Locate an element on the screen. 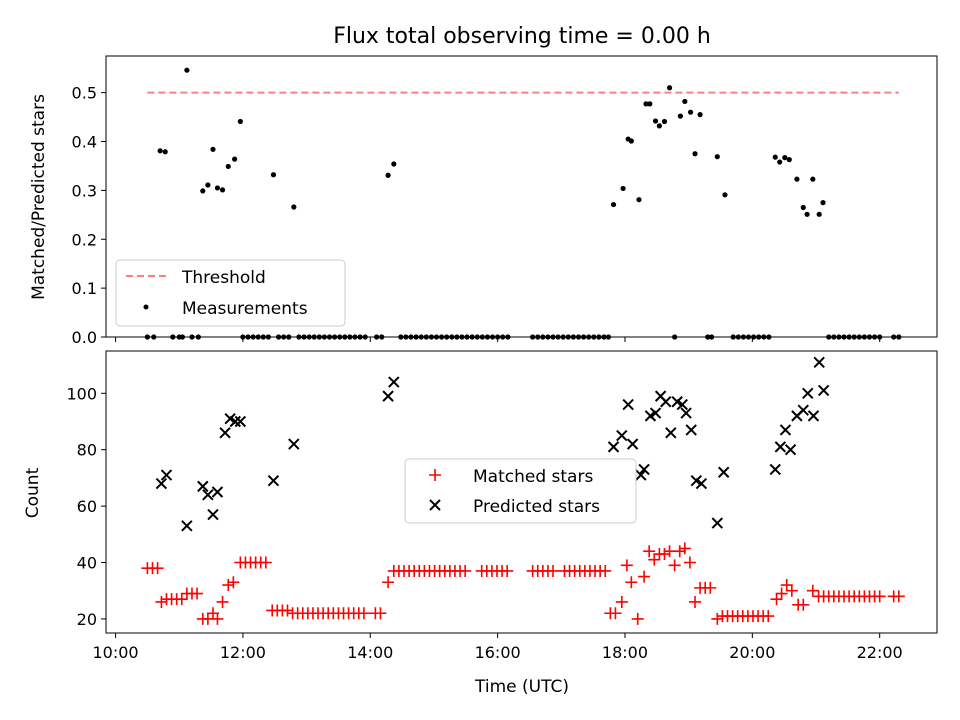 The image size is (960, 720). count-xtick-label: 20:00 is located at coordinates (752, 652).